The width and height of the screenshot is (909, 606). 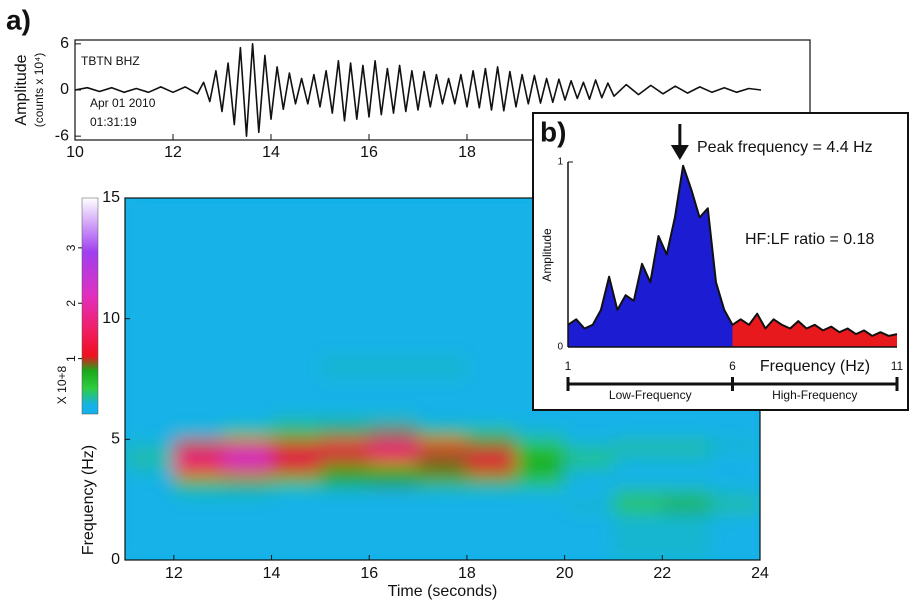 What do you see at coordinates (547, 255) in the screenshot?
I see `y-axis-label: Amplitude` at bounding box center [547, 255].